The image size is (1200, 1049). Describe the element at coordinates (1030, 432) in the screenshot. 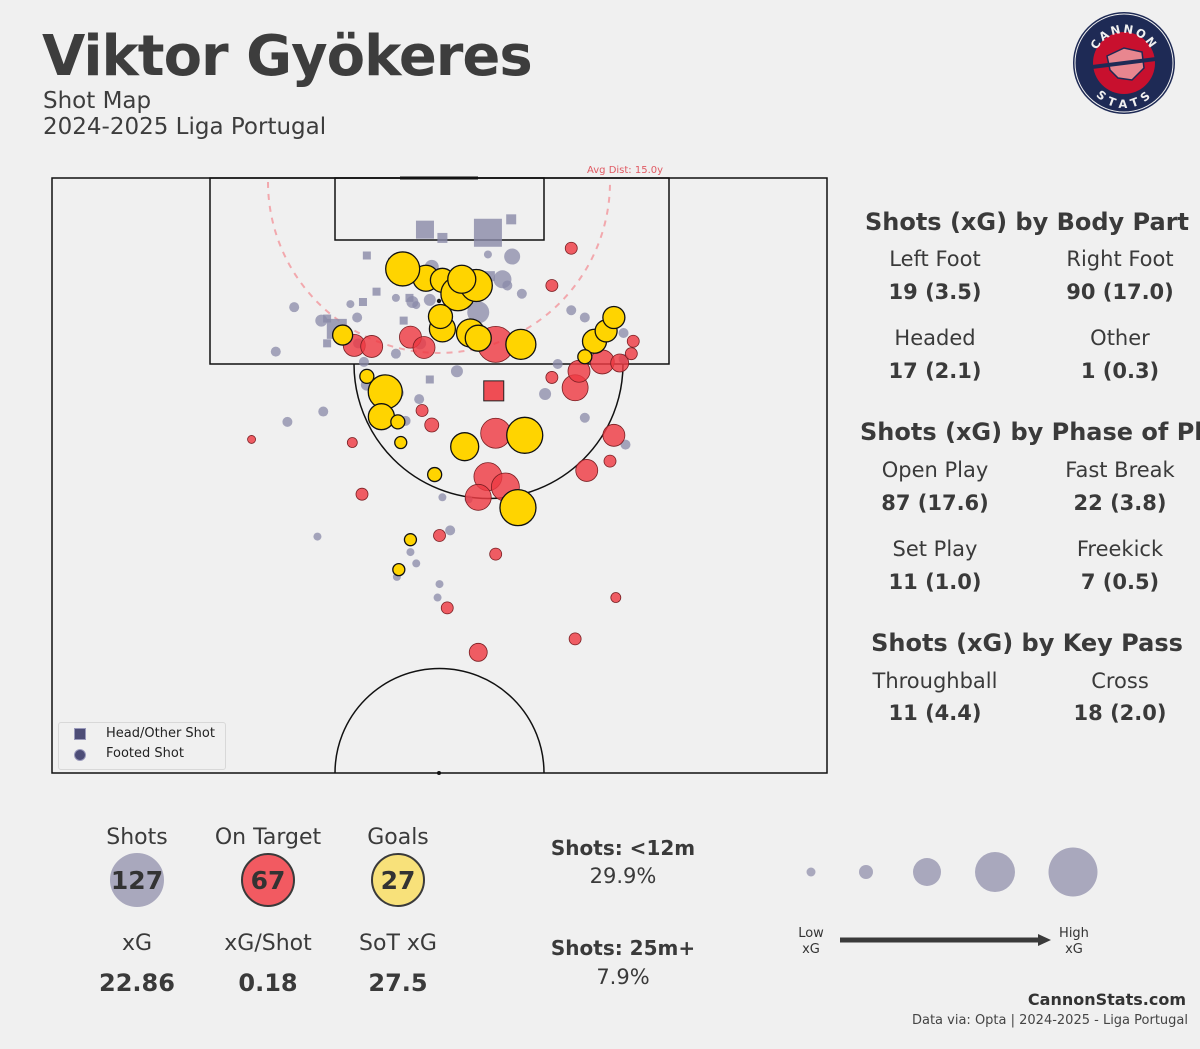

I see `phase-title: Shots (xG) by Phase of Play` at that location.